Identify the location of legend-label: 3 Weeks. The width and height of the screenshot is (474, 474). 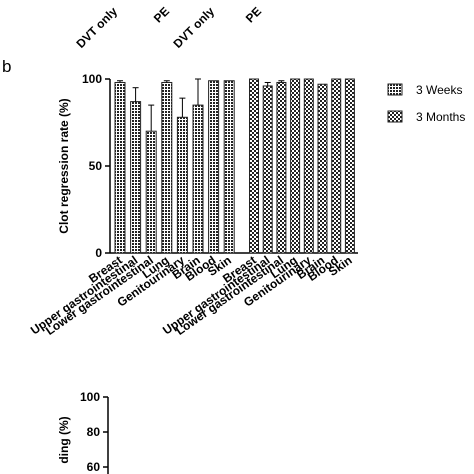
(439, 90).